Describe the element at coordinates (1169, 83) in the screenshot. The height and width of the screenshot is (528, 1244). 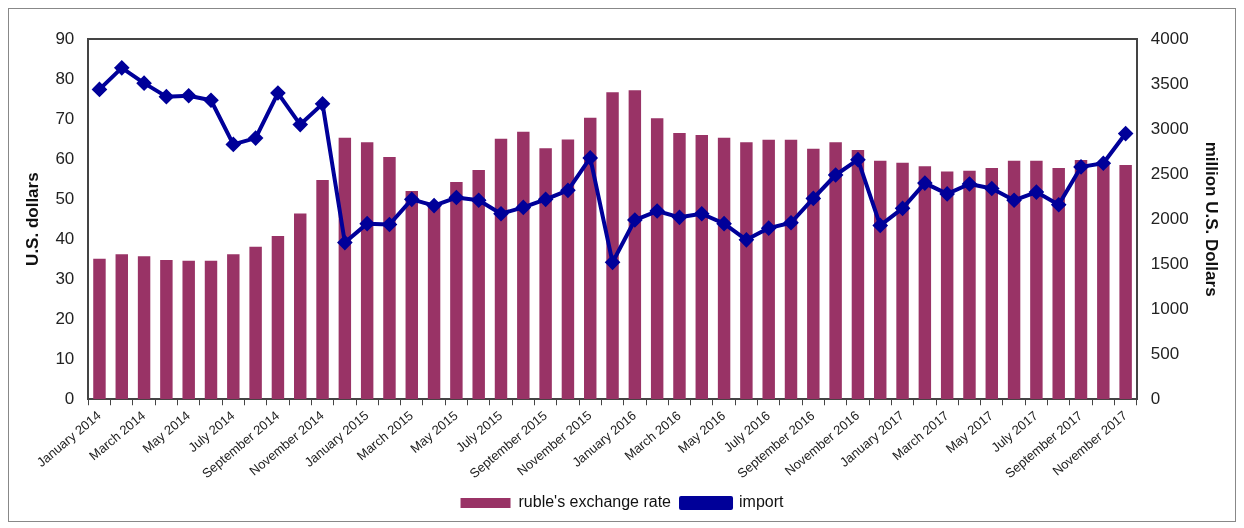
I see `y2-tick-label: 3500` at that location.